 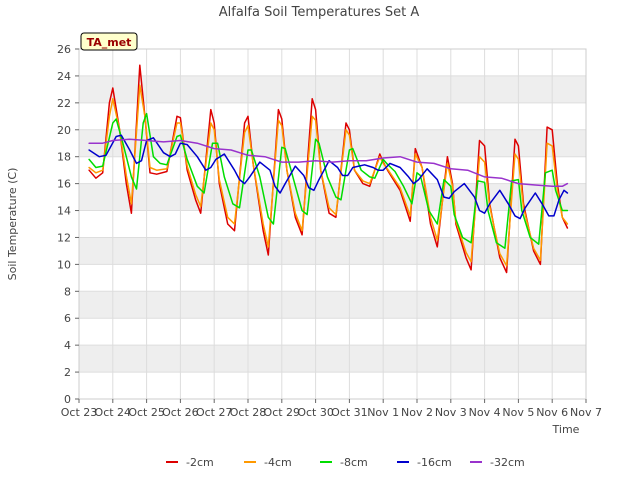 I want to click on y-tick-label: 0, so click(x=67, y=399).